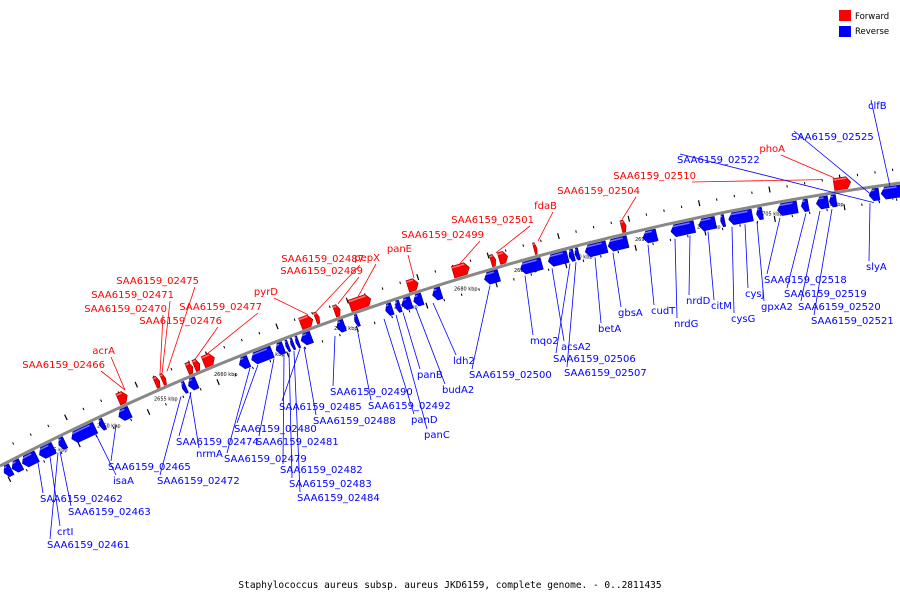 This screenshot has width=900, height=600. What do you see at coordinates (721, 306) in the screenshot?
I see `gene-label-citm: citM` at bounding box center [721, 306].